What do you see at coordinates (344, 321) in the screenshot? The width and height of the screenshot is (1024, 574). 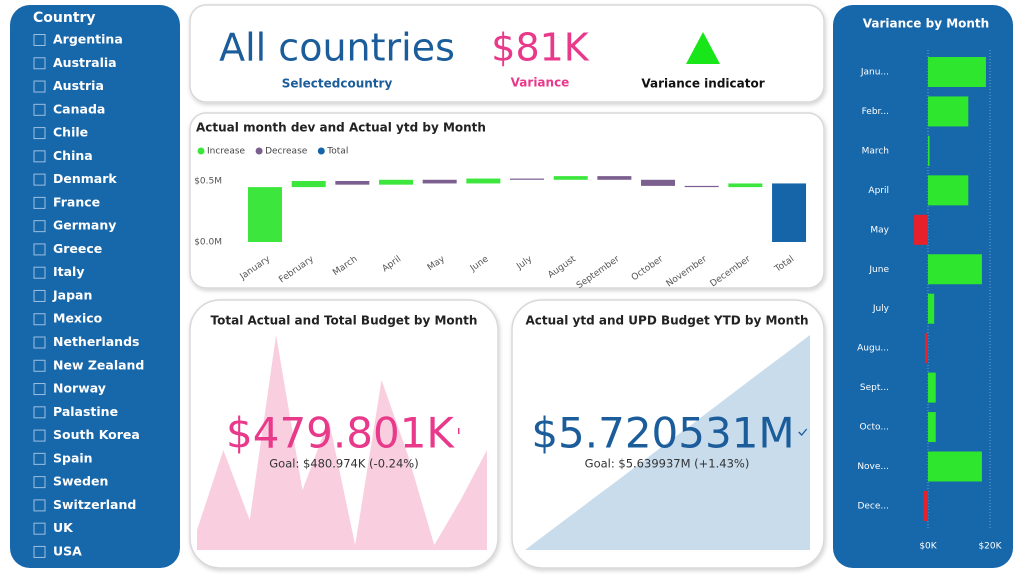 I see `chart-title: Total Actual and Total Budget by Month` at bounding box center [344, 321].